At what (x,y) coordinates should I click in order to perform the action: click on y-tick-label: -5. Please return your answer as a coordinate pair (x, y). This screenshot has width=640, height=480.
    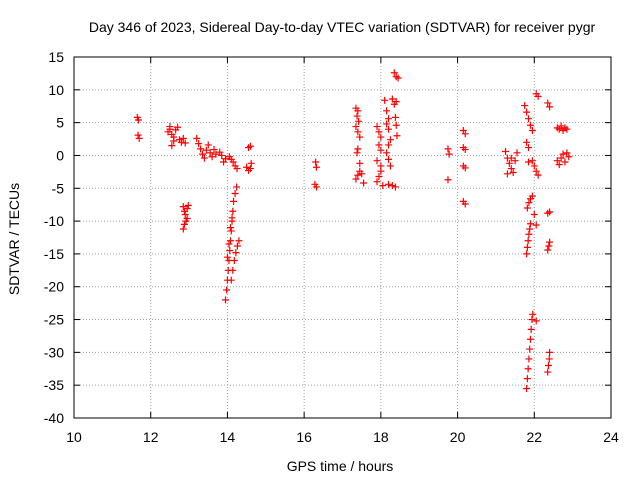
    Looking at the image, I should click on (58, 188).